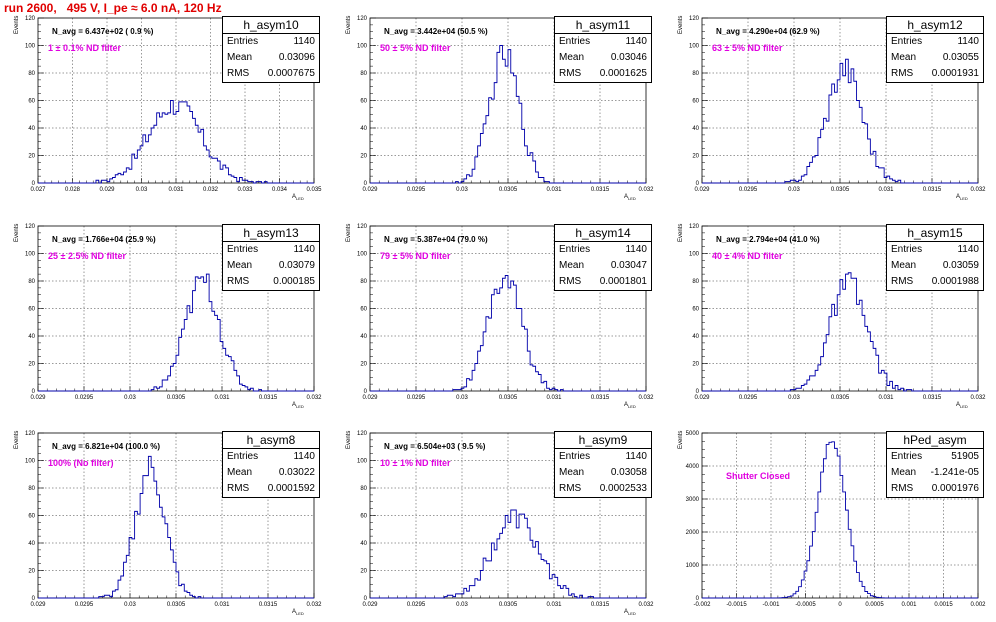  I want to click on stats-rms-row: RMS 0.0001976, so click(935, 489).